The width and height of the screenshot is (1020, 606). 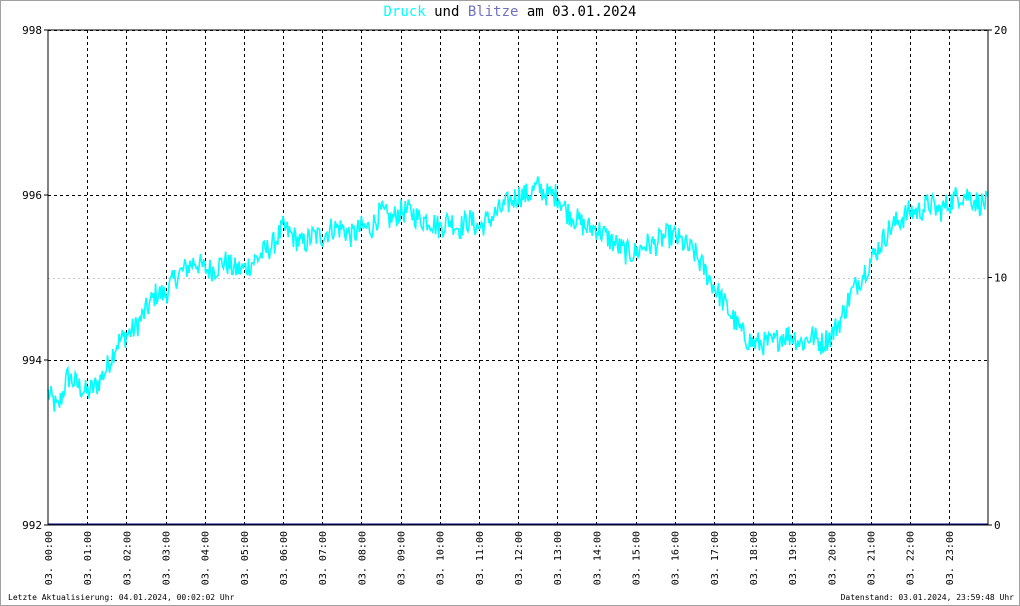 I want to click on x-tick-label: 03. 22:00, so click(x=911, y=558).